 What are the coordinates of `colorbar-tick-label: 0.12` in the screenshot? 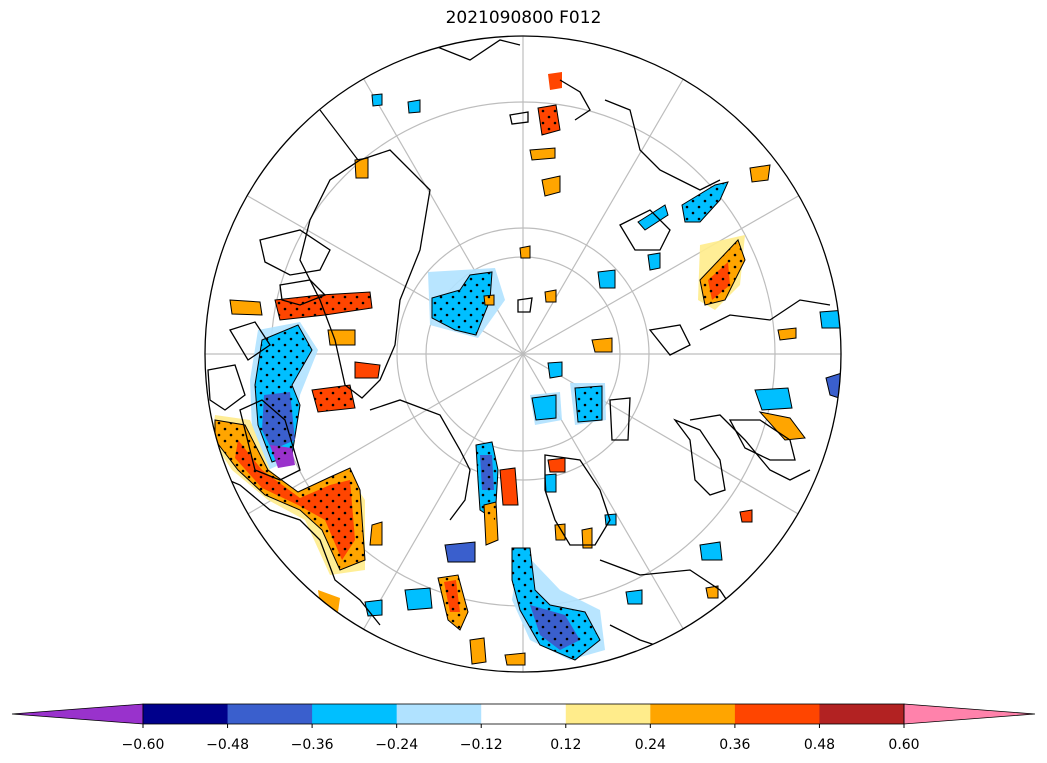 It's located at (565, 745).